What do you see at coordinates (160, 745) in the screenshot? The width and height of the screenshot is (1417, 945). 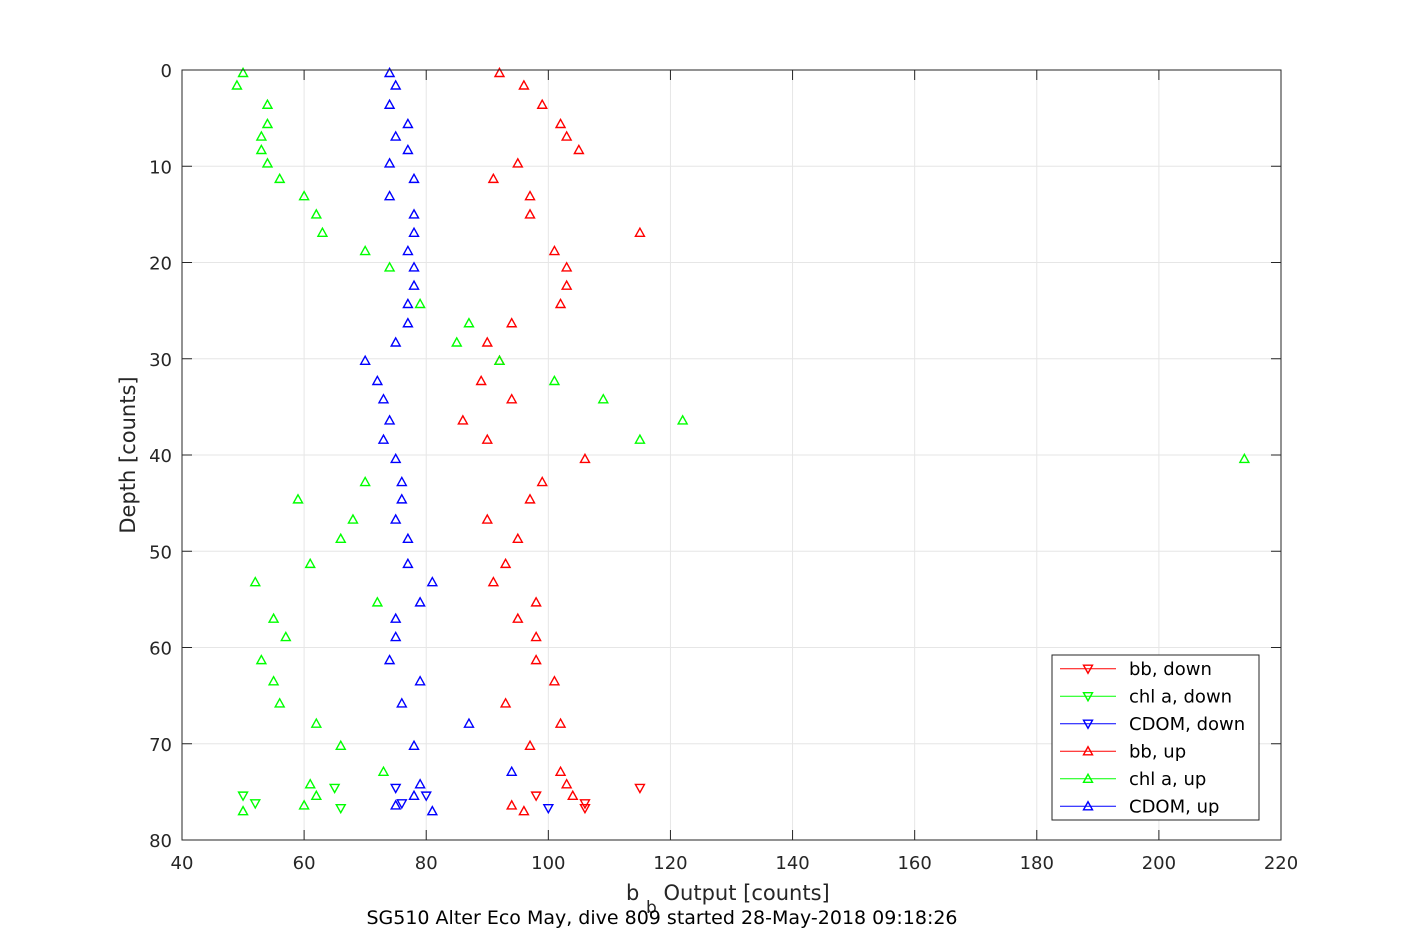 I see `y-tick-label: 70` at bounding box center [160, 745].